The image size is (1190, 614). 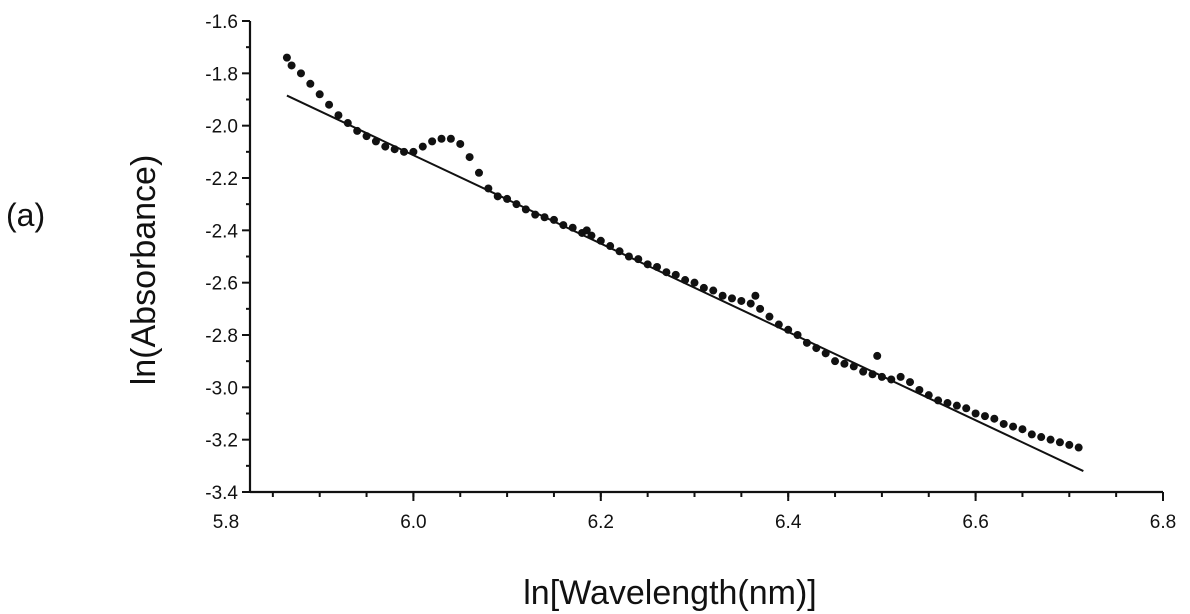 I want to click on y-tick-label: -2.6, so click(x=221, y=284).